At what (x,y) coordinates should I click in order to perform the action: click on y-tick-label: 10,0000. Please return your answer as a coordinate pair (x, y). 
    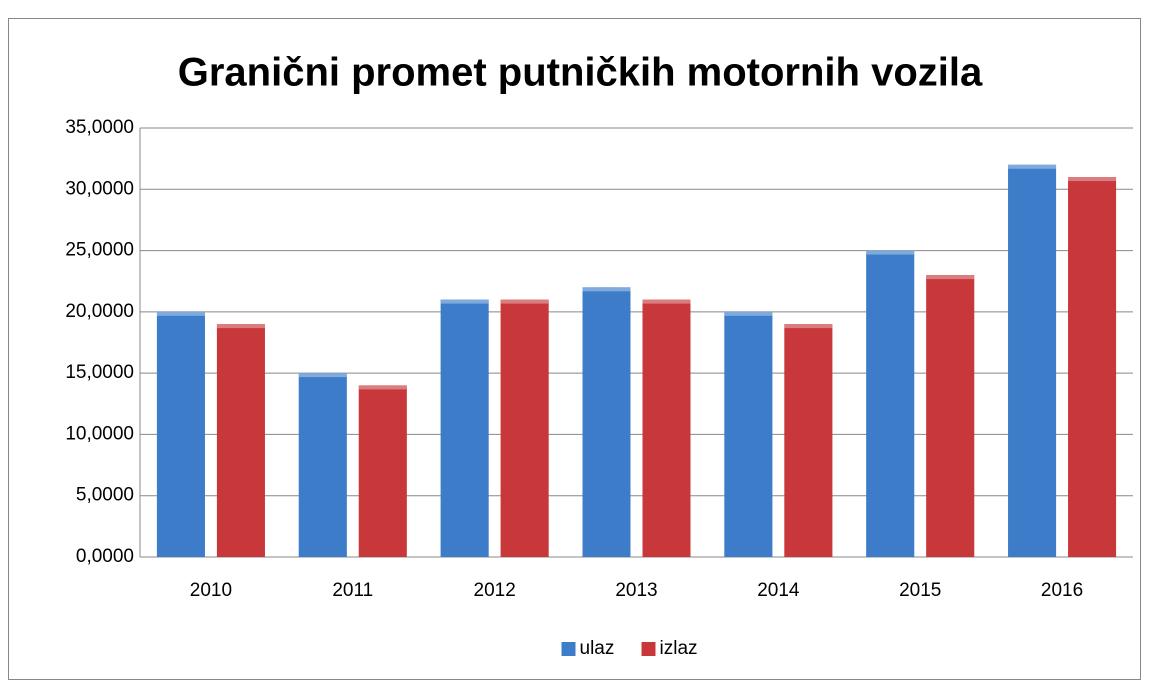
    Looking at the image, I should click on (99, 433).